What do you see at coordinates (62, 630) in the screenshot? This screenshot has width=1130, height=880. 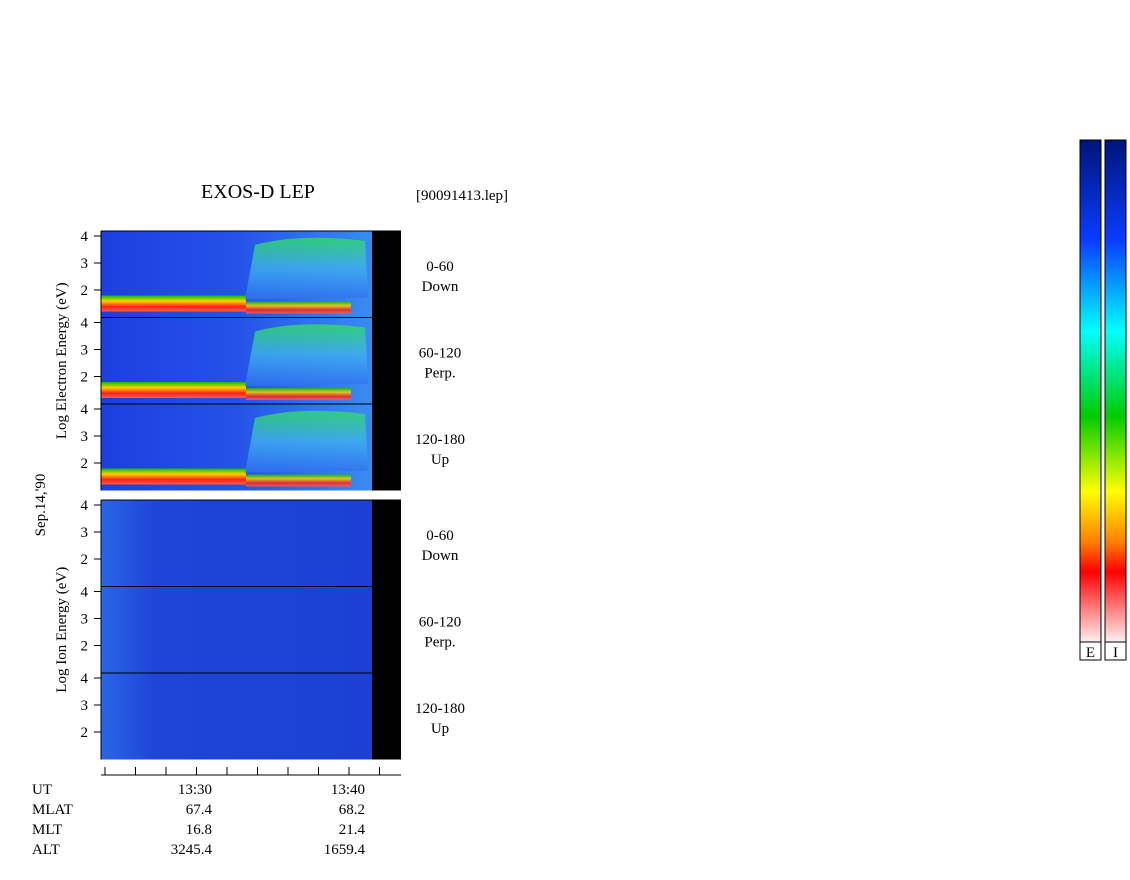 I see `y-axis-label: Log Ion Energy (eV)` at bounding box center [62, 630].